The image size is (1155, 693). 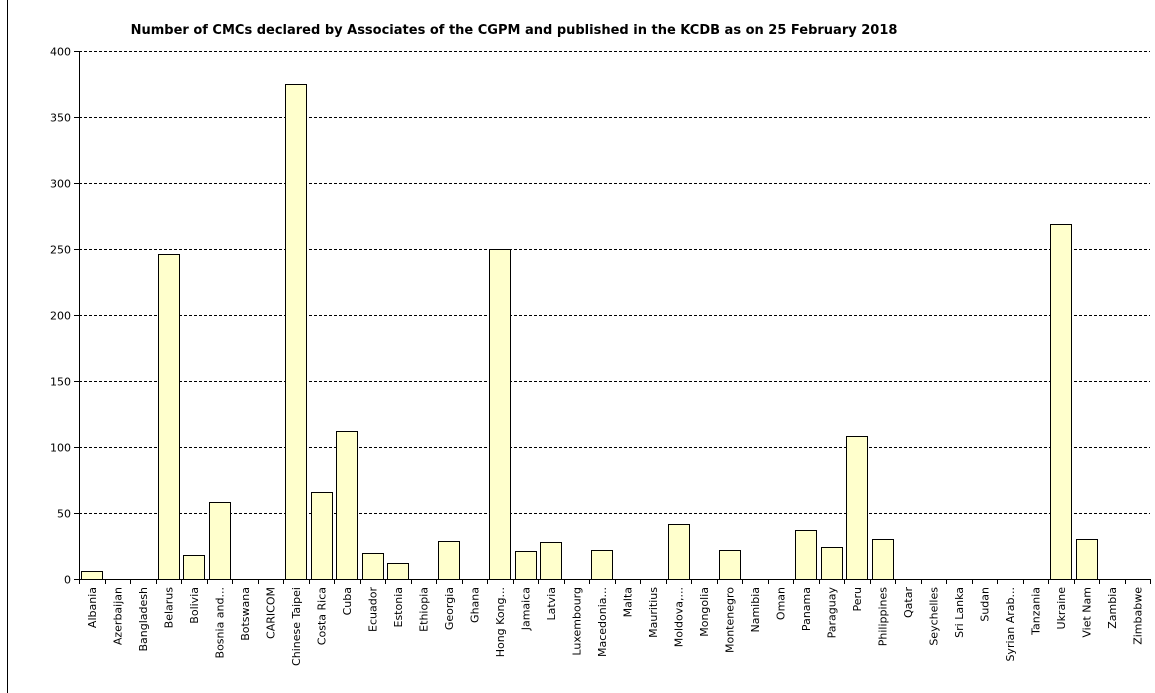 I want to click on x-tick-label: Chinese Taipei, so click(x=296, y=626).